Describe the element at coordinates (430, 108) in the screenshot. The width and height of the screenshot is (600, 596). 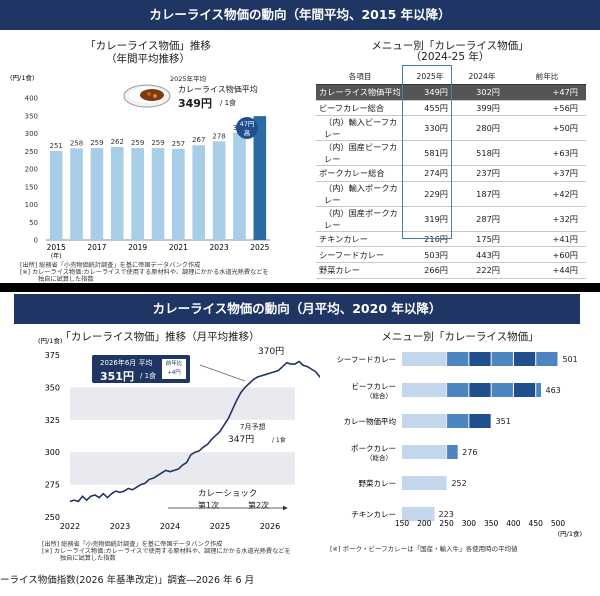
I see `table-cell-2025: 455円` at that location.